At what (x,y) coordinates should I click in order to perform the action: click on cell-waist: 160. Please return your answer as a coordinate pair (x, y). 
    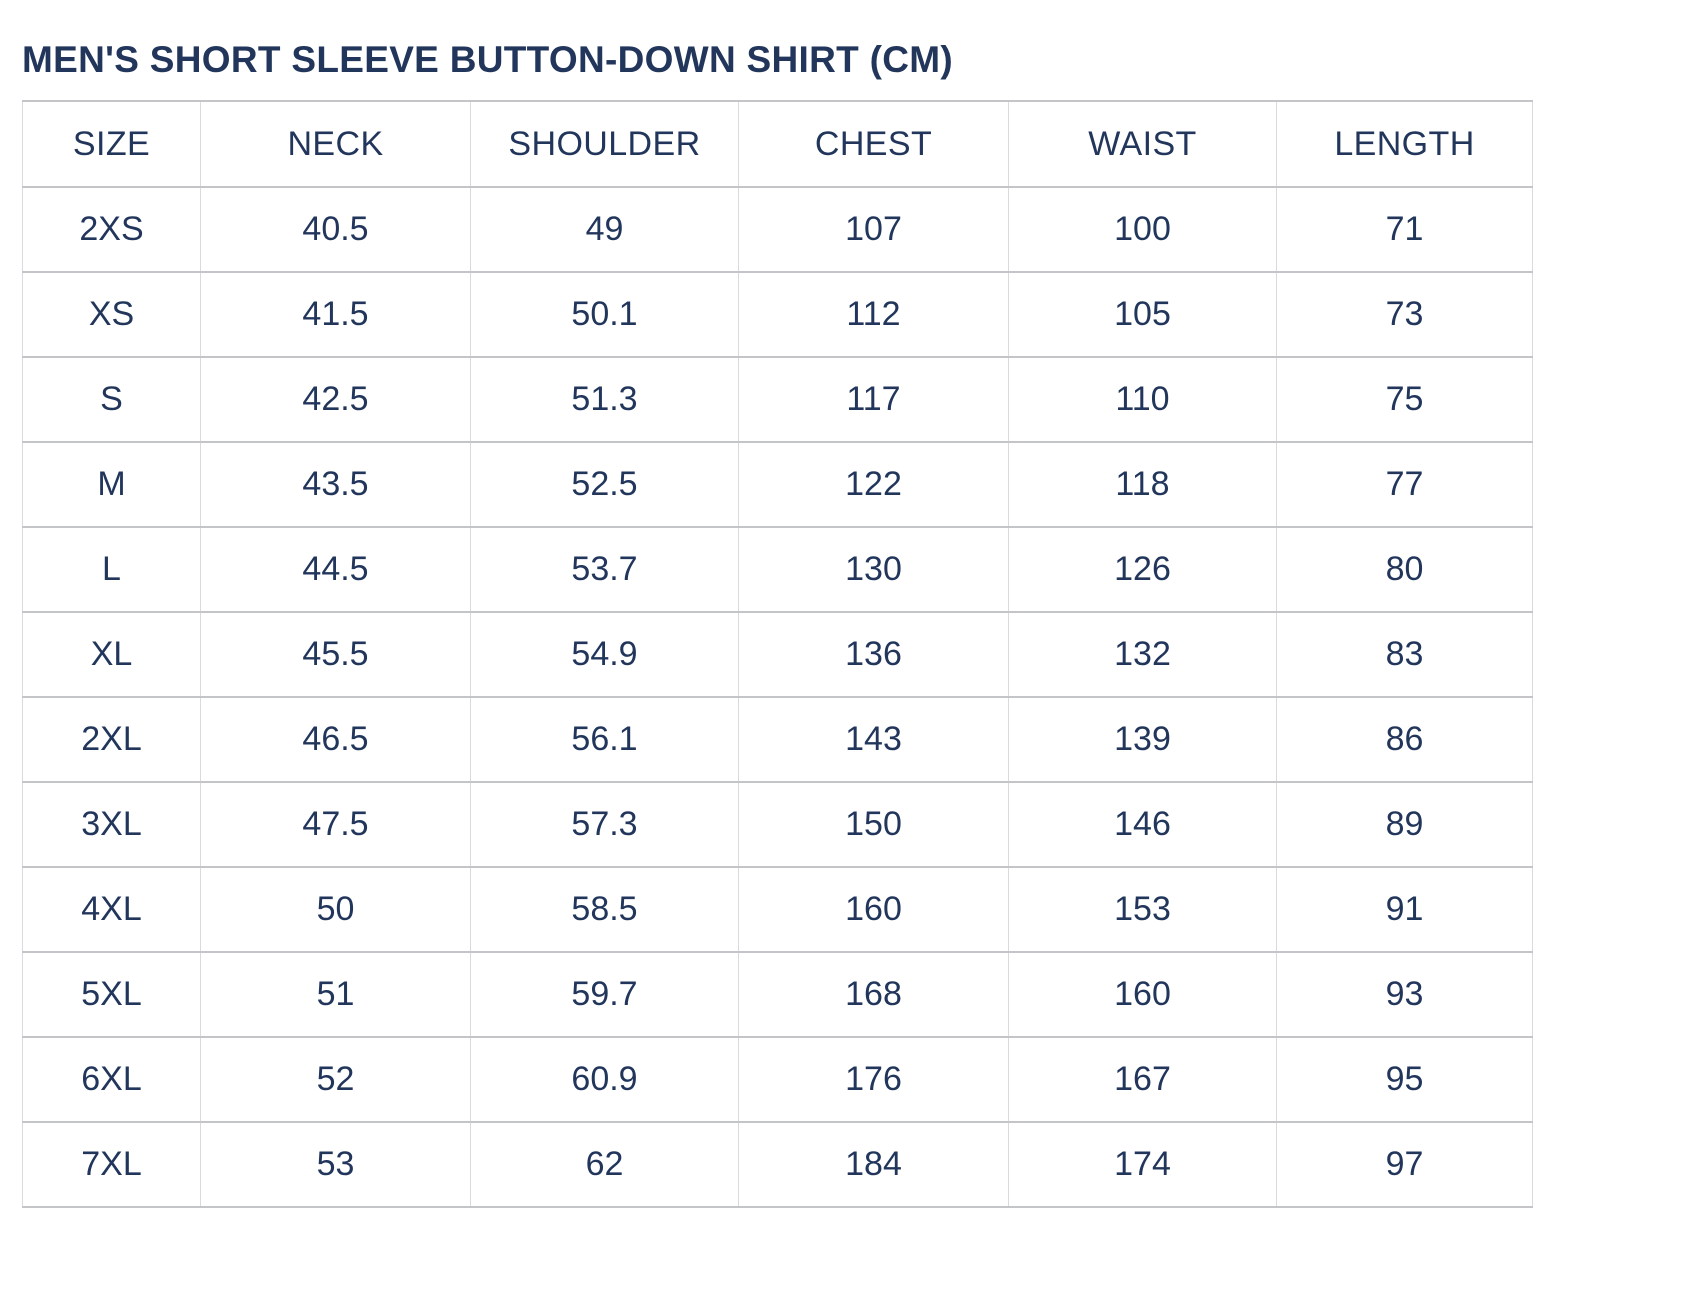
    Looking at the image, I should click on (1142, 995).